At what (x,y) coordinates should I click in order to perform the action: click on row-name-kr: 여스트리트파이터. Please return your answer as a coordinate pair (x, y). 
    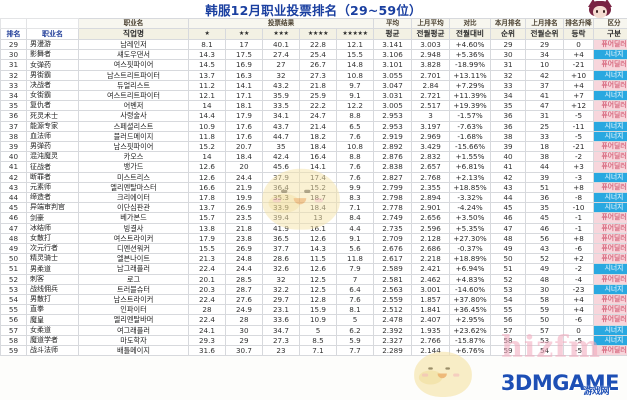
    Looking at the image, I should click on (133, 96).